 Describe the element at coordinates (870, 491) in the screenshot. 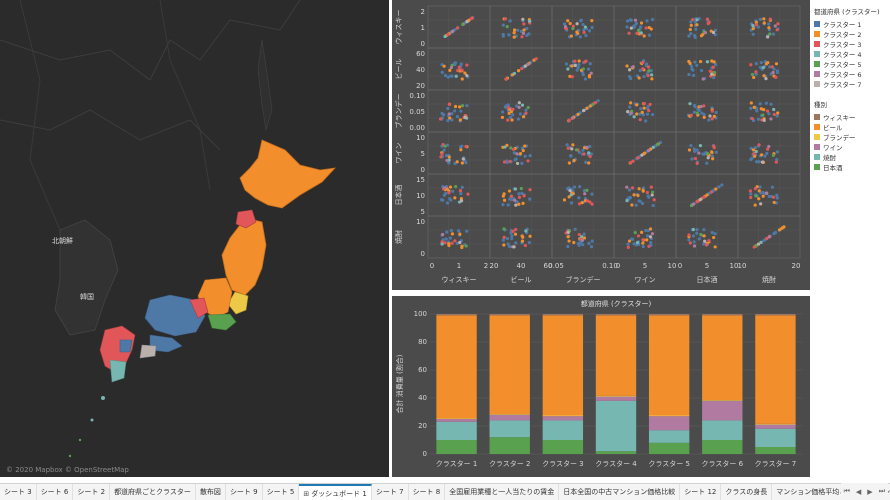

I see `tab-next-icon: ▶` at that location.